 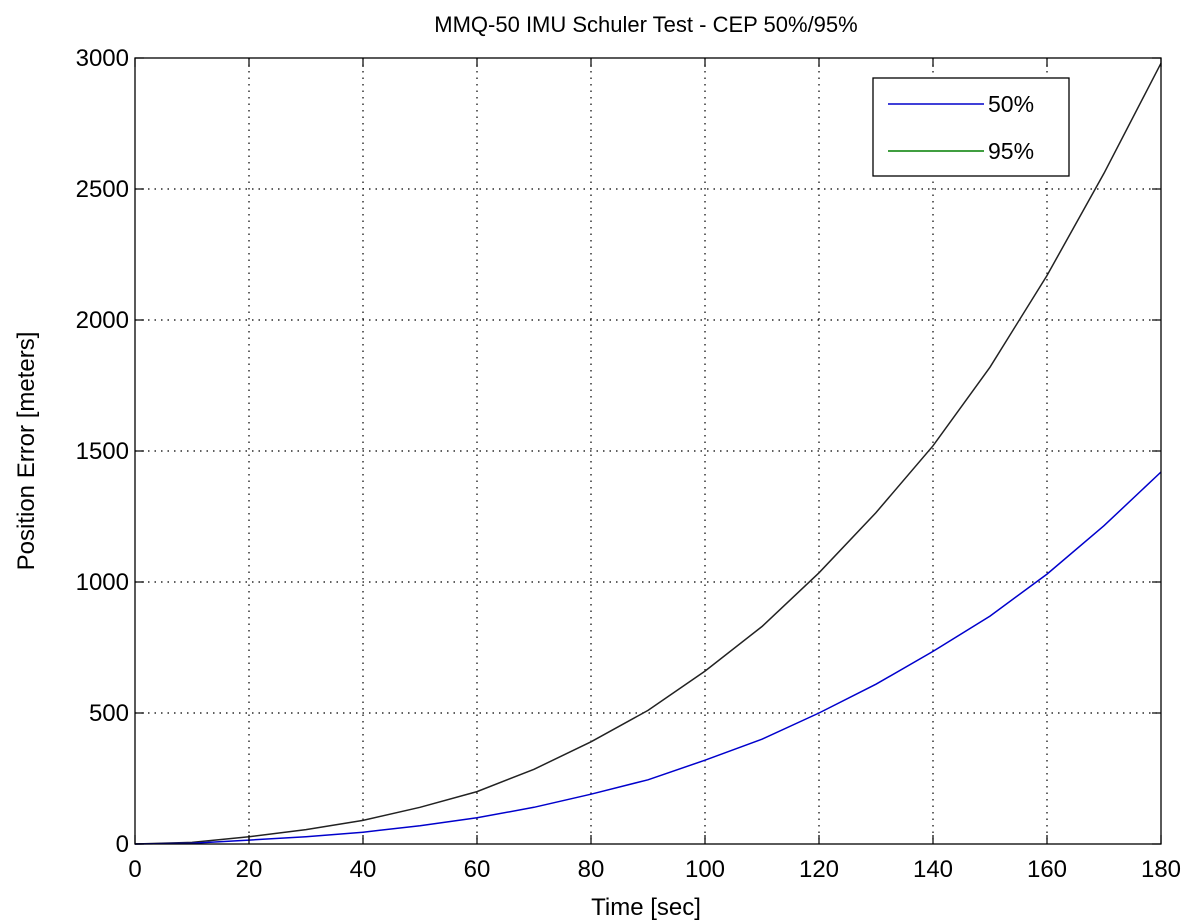 What do you see at coordinates (1011, 104) in the screenshot?
I see `legend-label-50: 50%` at bounding box center [1011, 104].